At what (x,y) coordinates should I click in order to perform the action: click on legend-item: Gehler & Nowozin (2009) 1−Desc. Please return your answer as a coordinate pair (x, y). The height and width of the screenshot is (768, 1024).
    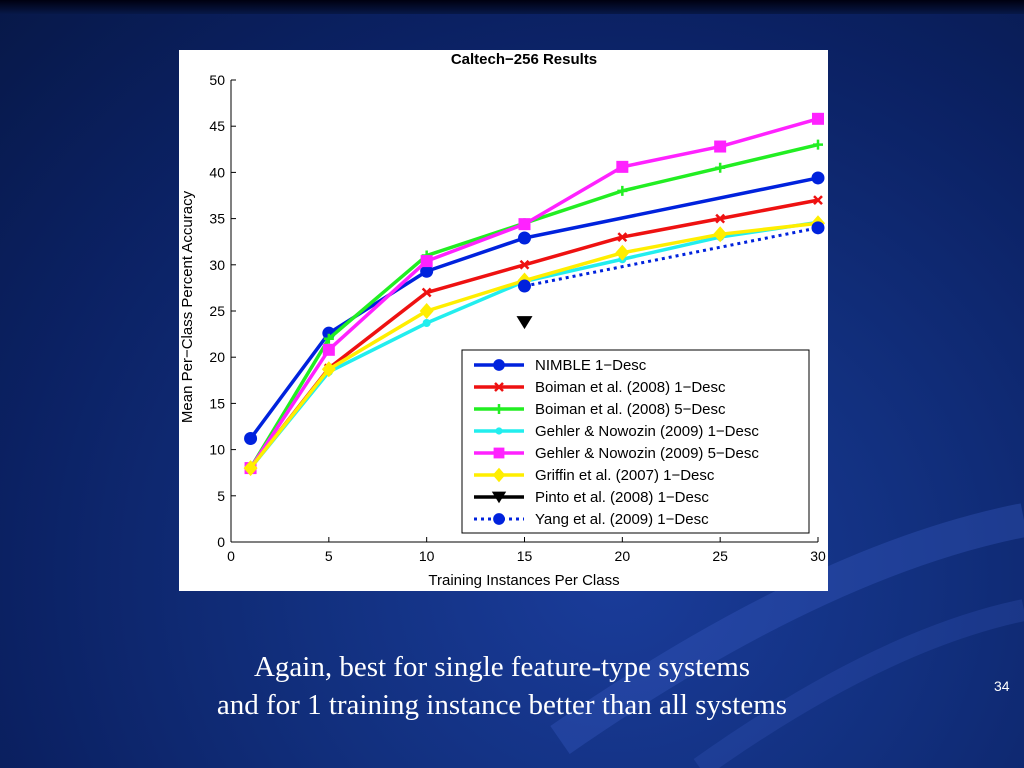
    Looking at the image, I should click on (616, 431).